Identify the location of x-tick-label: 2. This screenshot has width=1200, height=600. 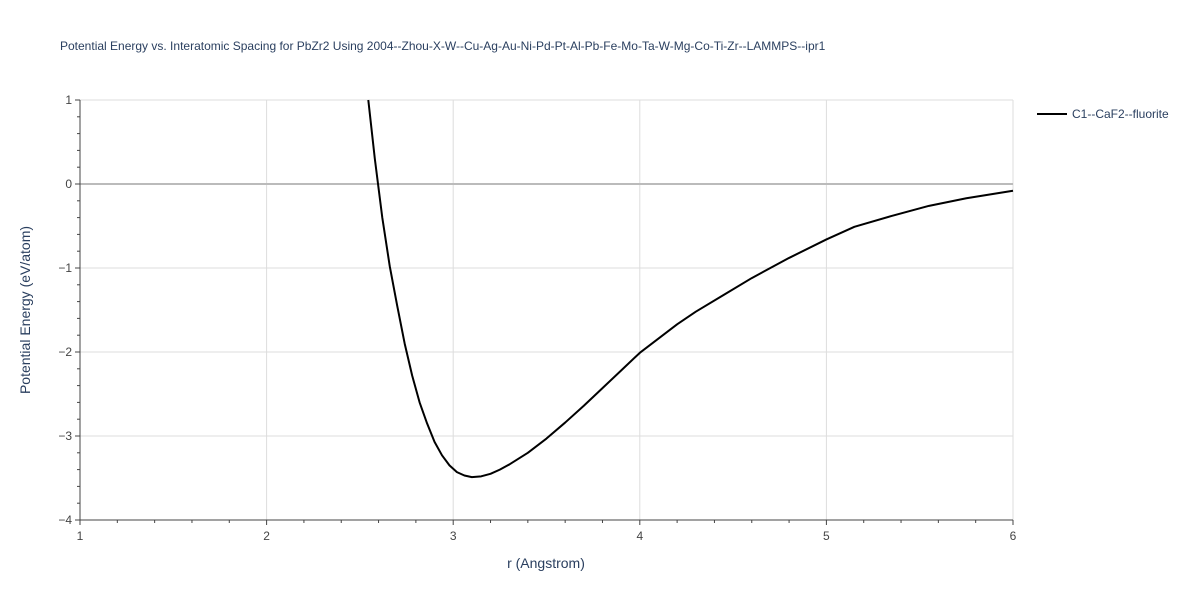
(266, 536).